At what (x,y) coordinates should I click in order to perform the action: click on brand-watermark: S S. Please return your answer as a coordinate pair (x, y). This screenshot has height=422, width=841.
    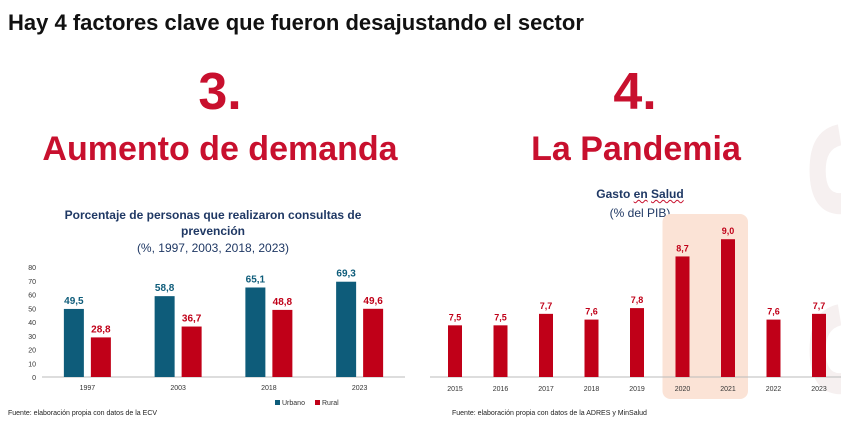
    Looking at the image, I should click on (810, 260).